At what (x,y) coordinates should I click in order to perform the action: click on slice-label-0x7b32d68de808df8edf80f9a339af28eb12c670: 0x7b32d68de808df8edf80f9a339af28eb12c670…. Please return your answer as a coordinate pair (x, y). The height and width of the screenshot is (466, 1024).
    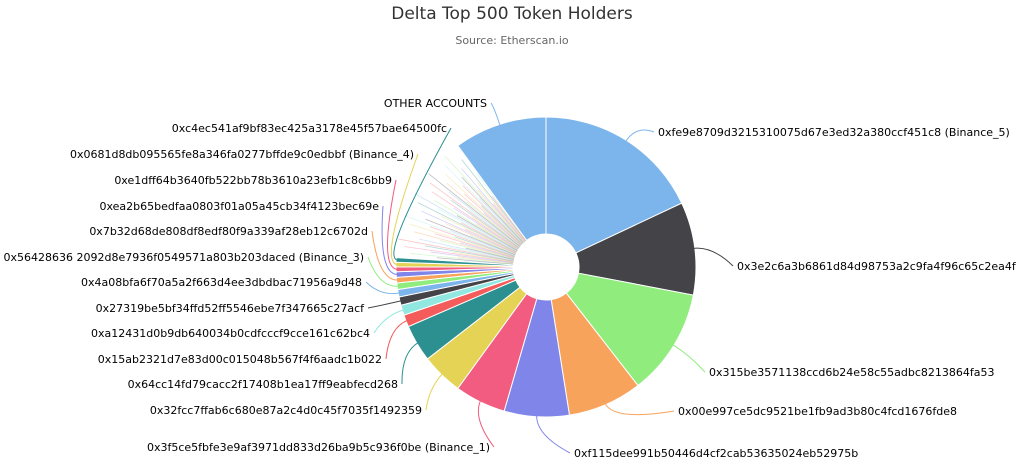
    Looking at the image, I should click on (228, 231).